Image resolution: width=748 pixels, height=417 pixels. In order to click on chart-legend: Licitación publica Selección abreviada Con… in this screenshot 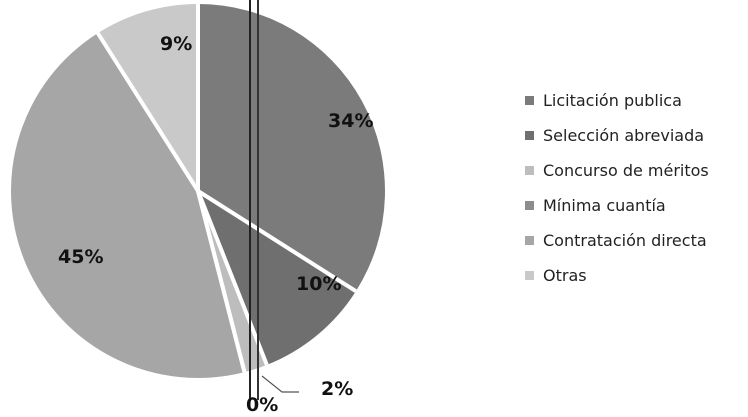, I will do `click(617, 193)`.